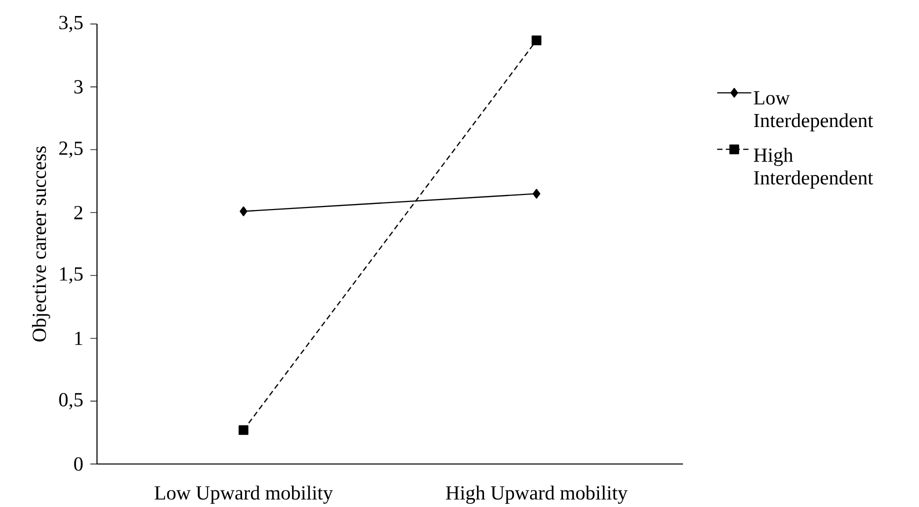 The width and height of the screenshot is (919, 507). I want to click on y-axis-title: Objective career success, so click(41, 244).